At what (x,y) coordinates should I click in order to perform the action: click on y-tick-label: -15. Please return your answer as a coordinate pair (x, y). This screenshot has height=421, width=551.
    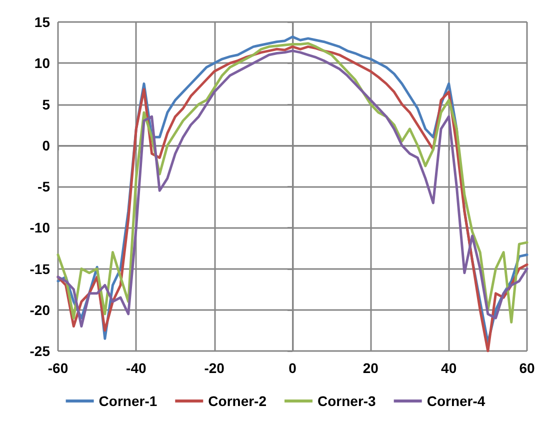
    Looking at the image, I should click on (40, 268).